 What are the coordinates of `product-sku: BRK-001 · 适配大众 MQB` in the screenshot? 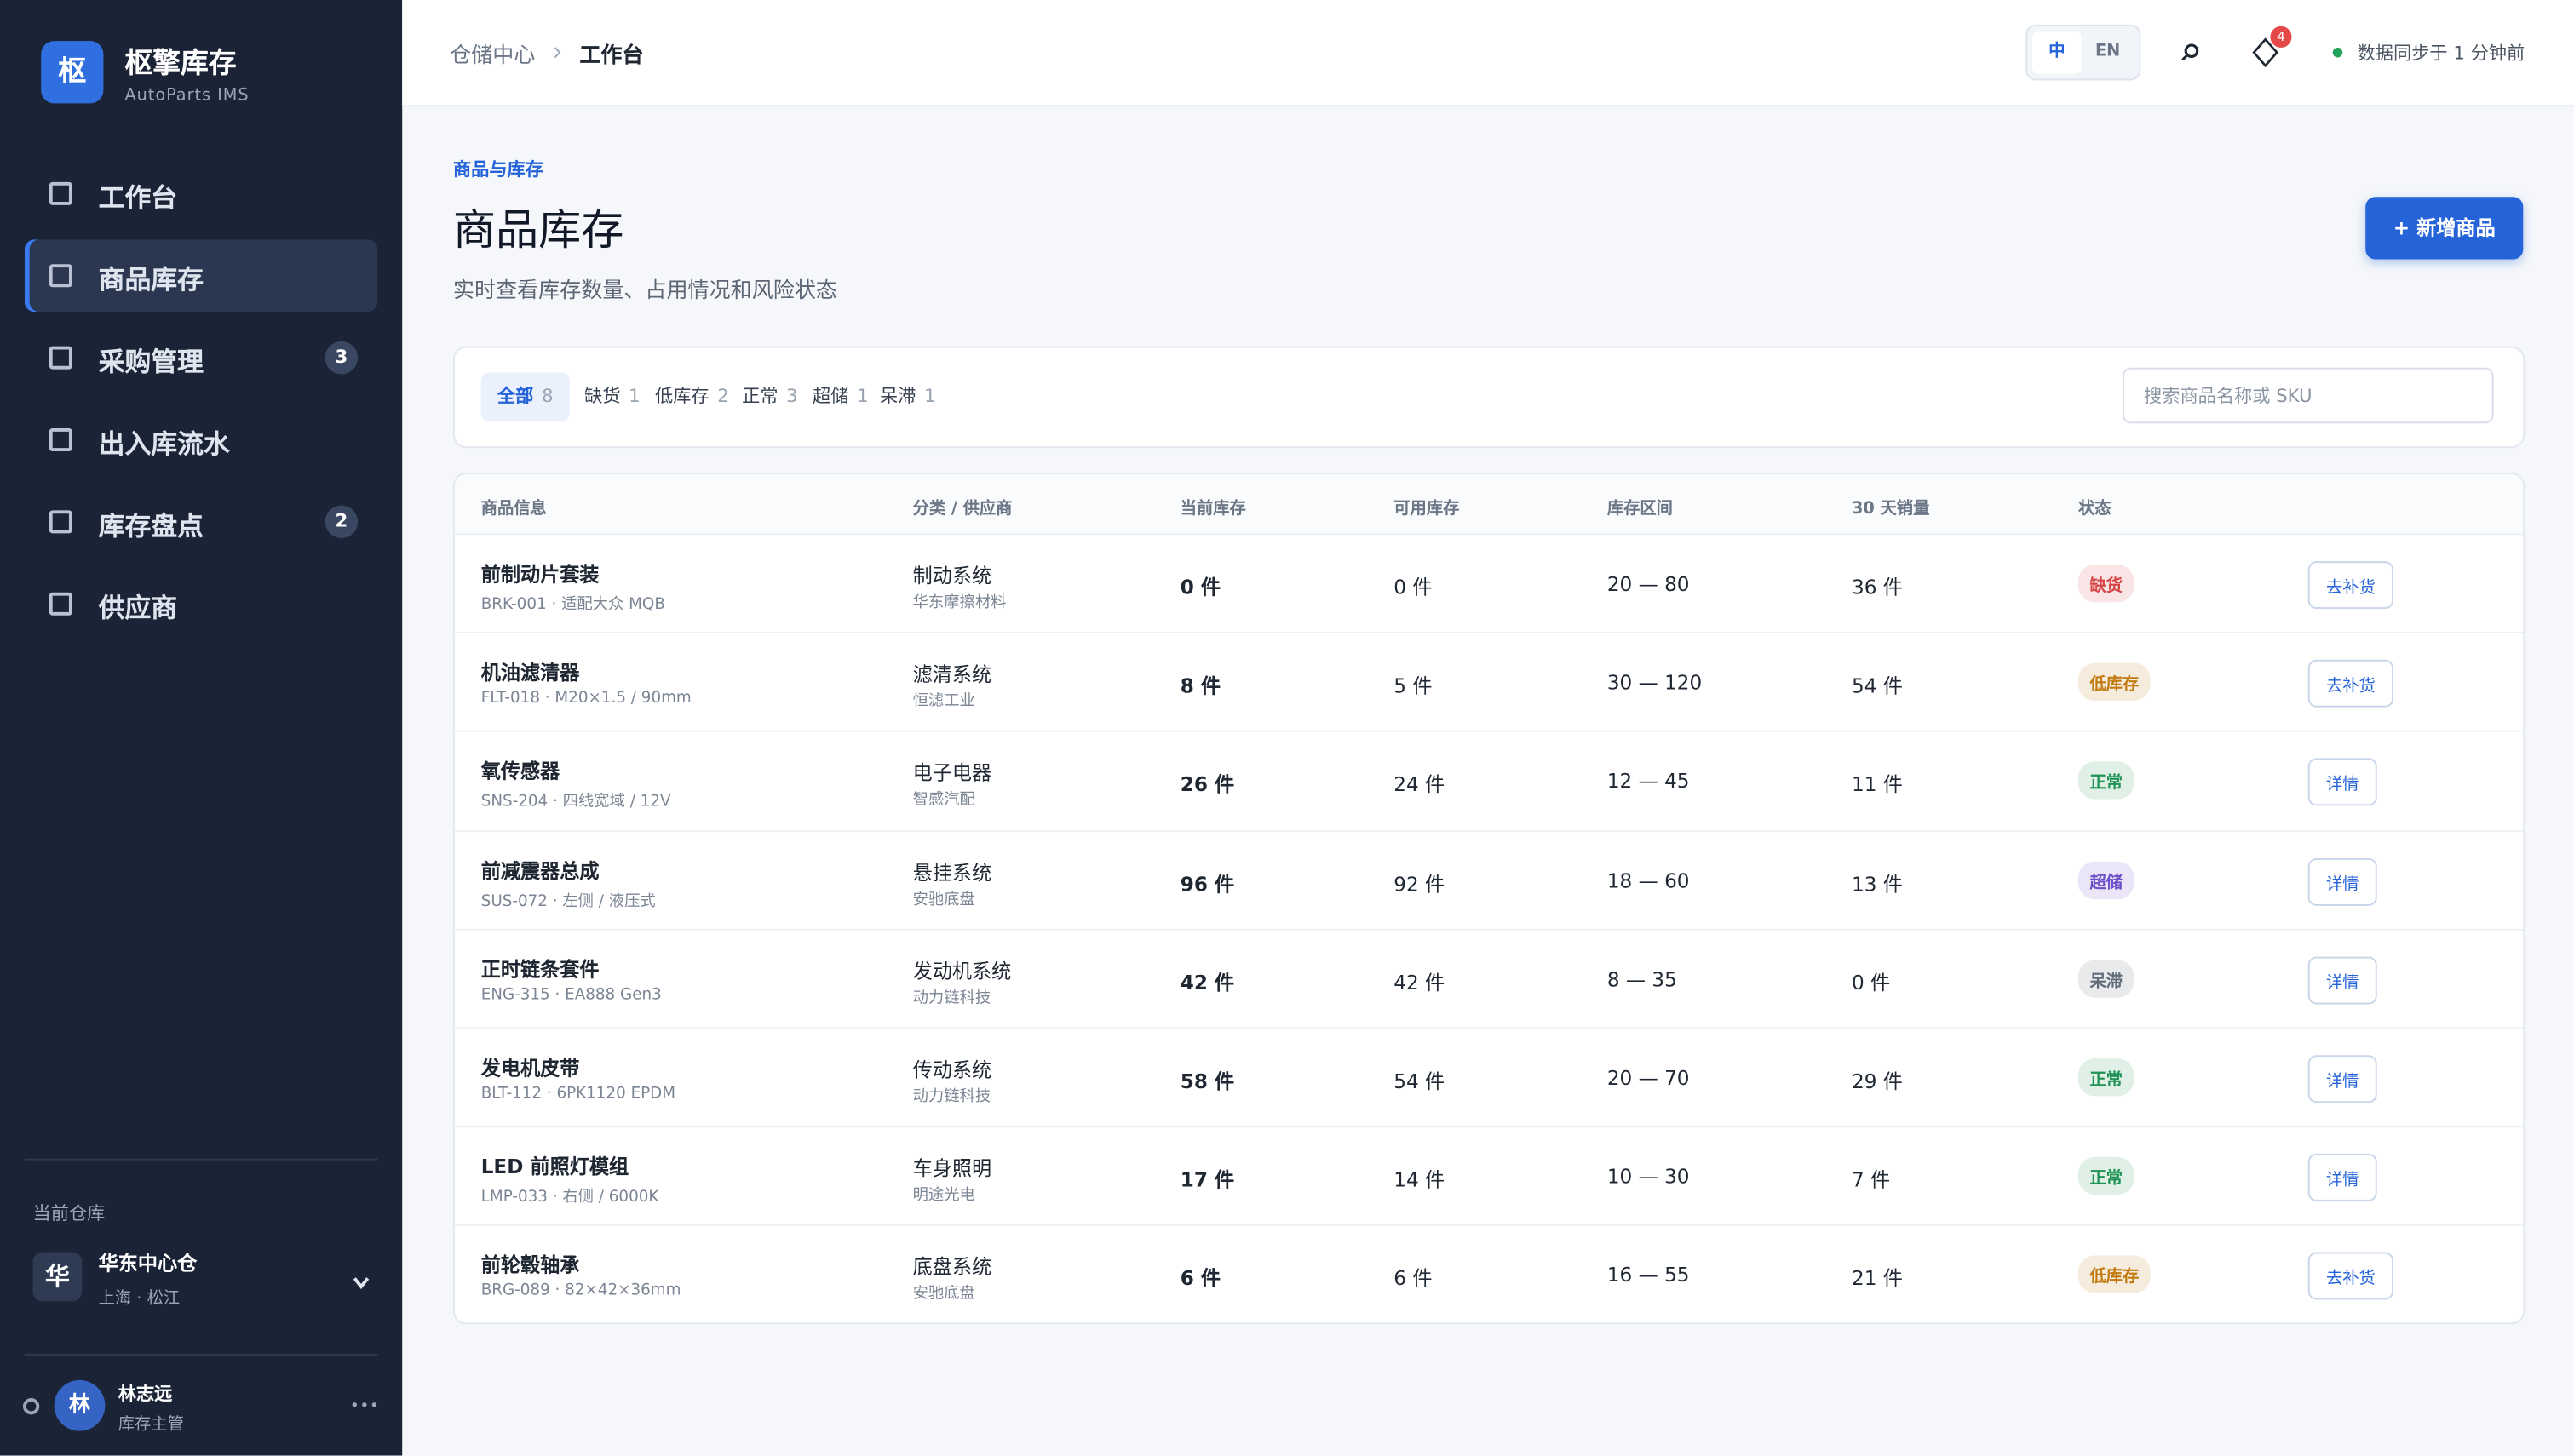 It's located at (572, 605).